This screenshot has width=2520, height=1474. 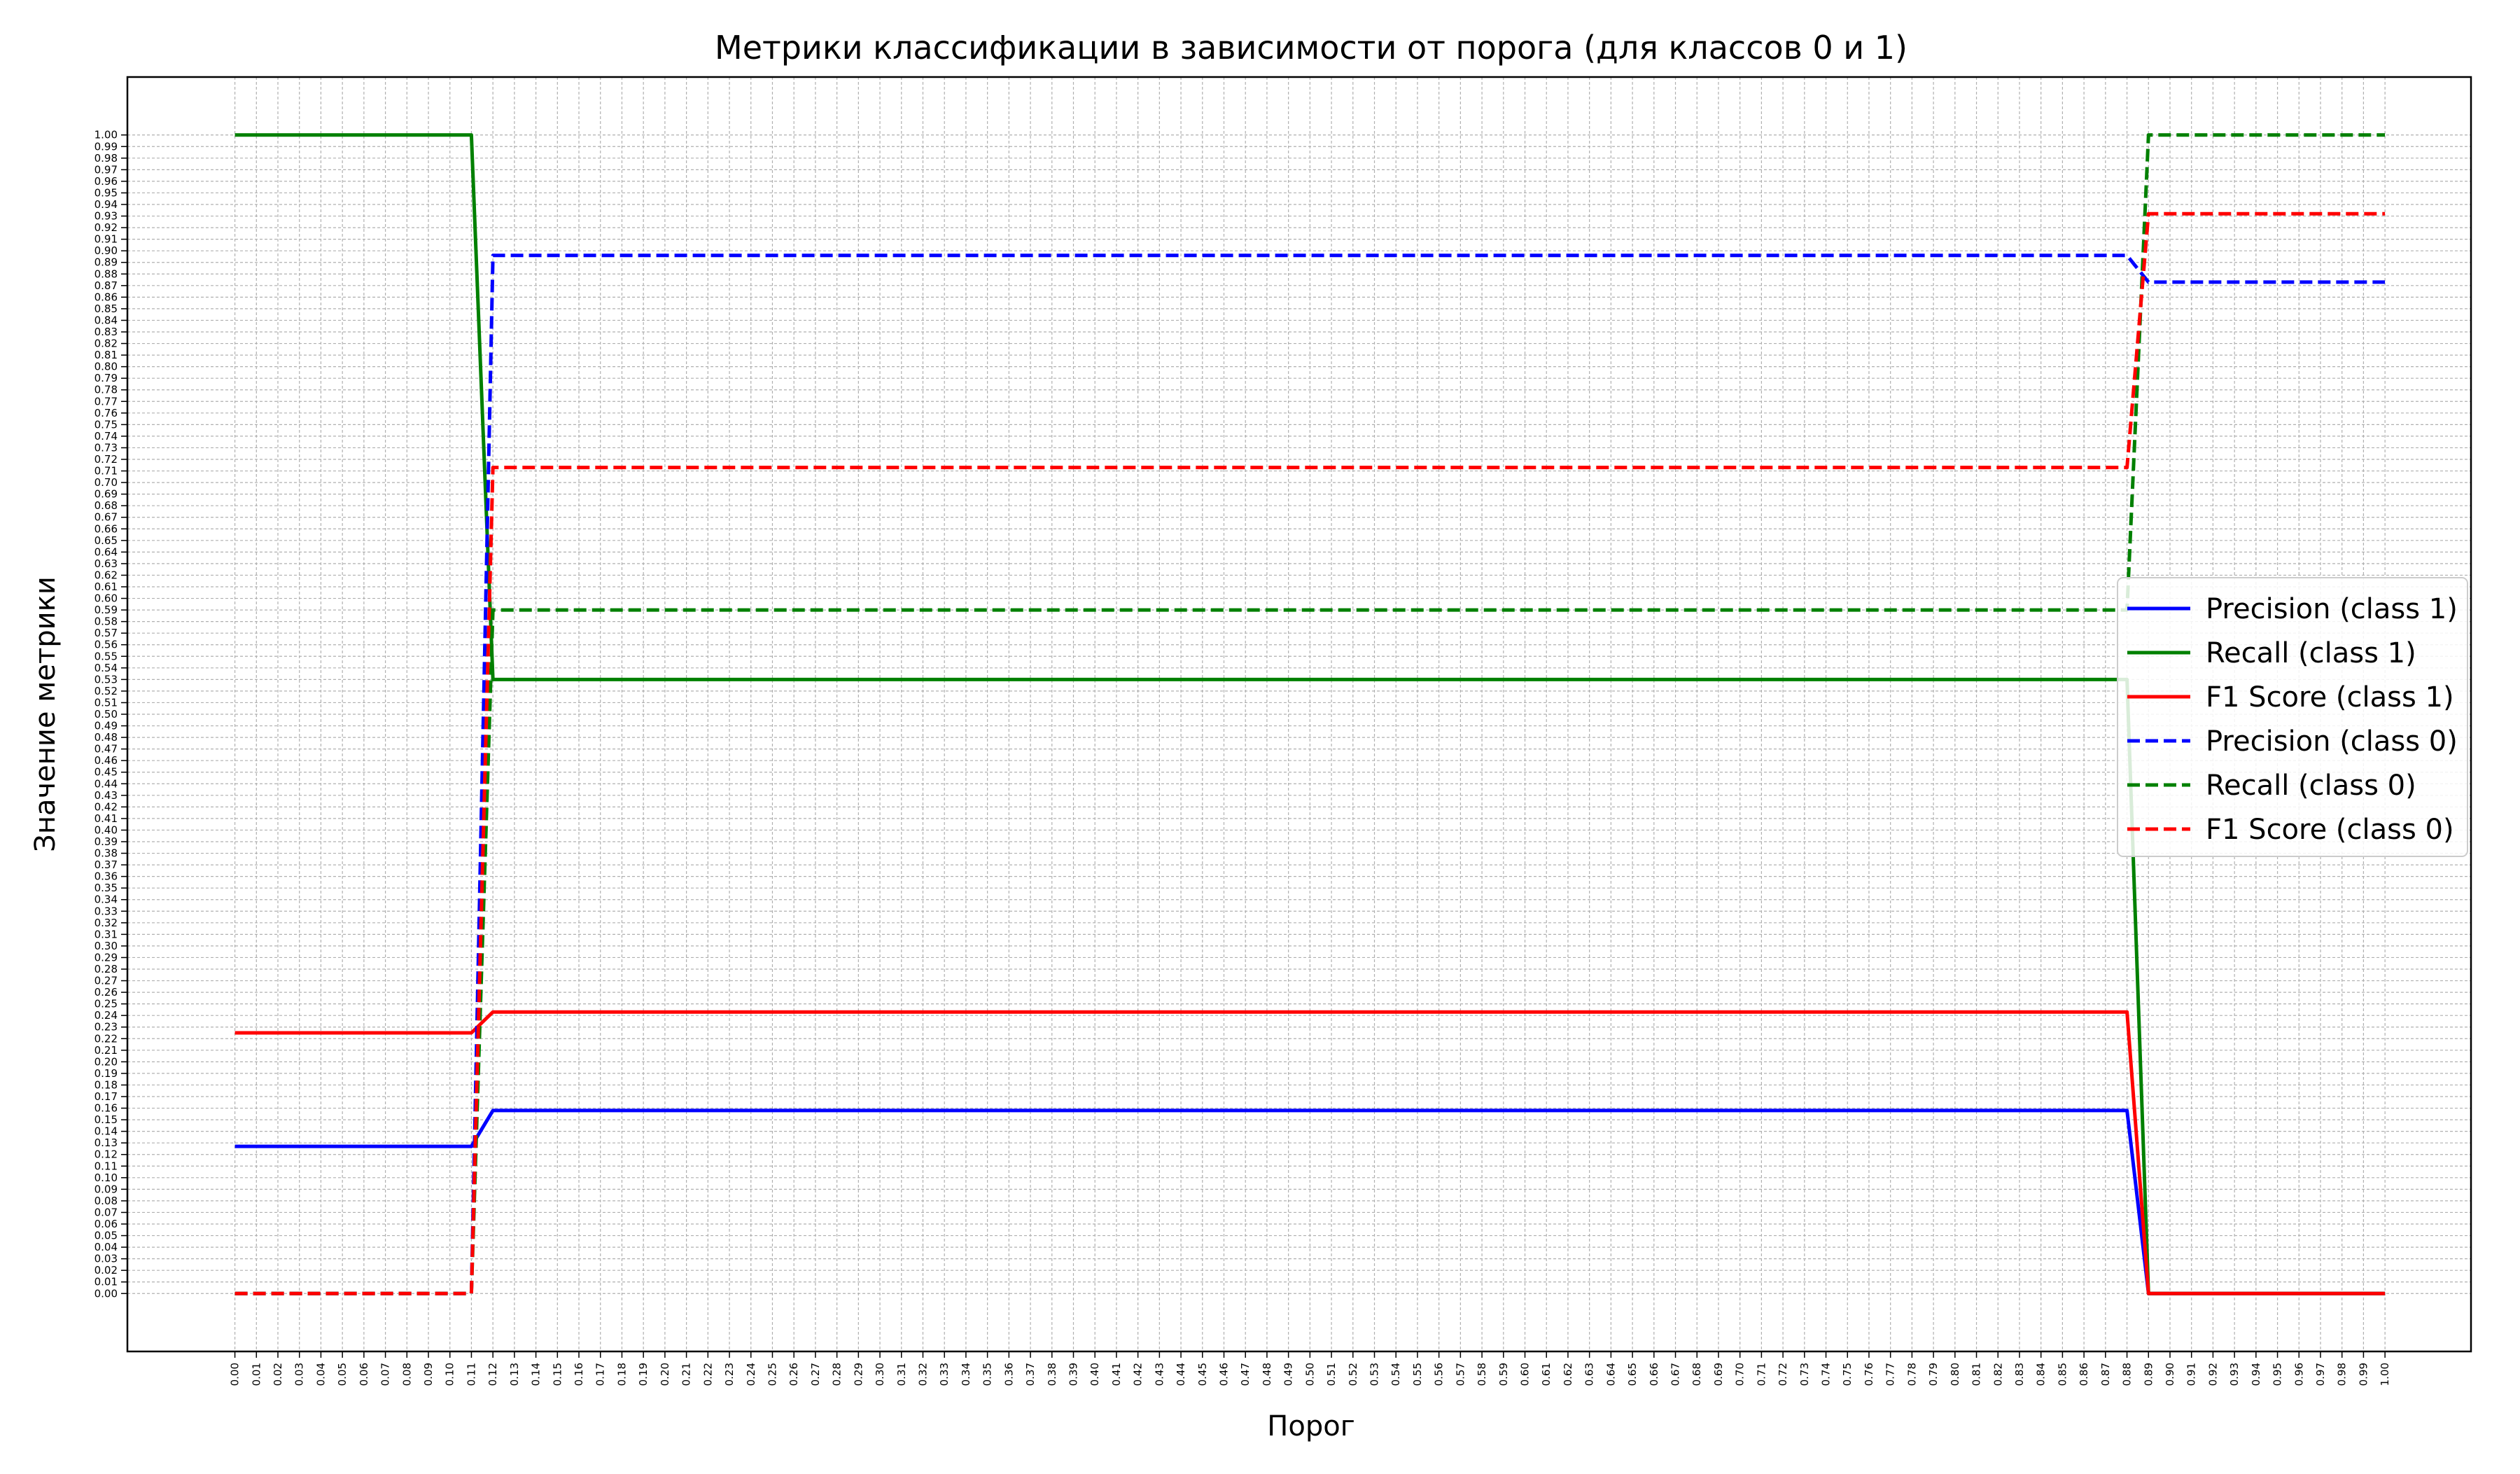 What do you see at coordinates (707, 1375) in the screenshot?
I see `x-tick-label: 0.22` at bounding box center [707, 1375].